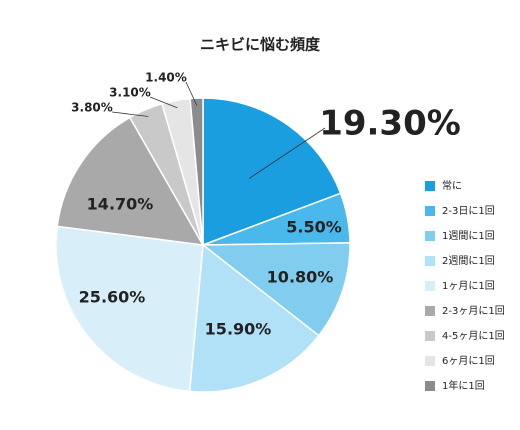 This screenshot has height=430, width=520. What do you see at coordinates (112, 297) in the screenshot?
I see `data-label: 25.60%` at bounding box center [112, 297].